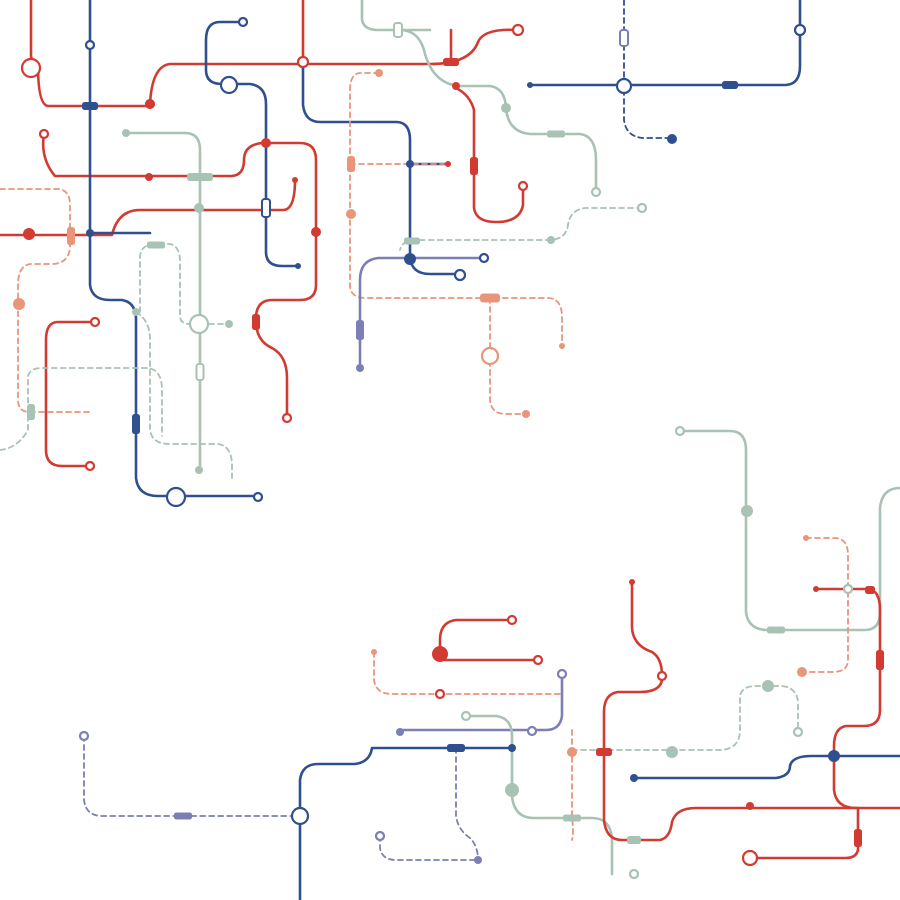 The height and width of the screenshot is (900, 900). Describe the element at coordinates (481, 702) in the screenshot. I see `lavender-trace` at that location.